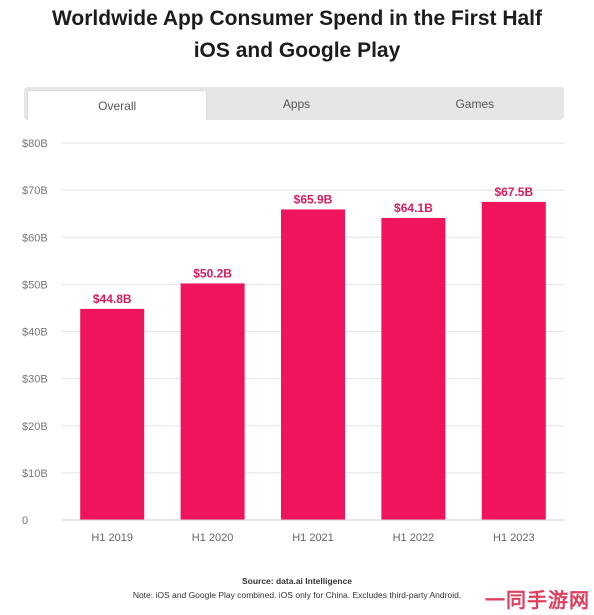 This screenshot has height=615, width=594. What do you see at coordinates (112, 538) in the screenshot?
I see `x-tick-label: H1 2019` at bounding box center [112, 538].